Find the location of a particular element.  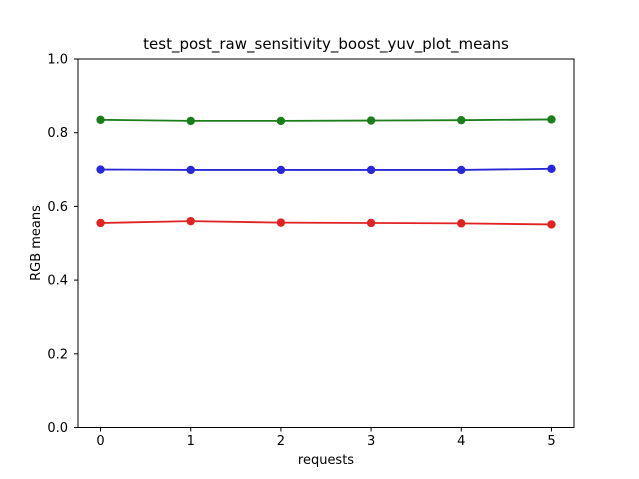

x-axis-label: requests is located at coordinates (326, 460).